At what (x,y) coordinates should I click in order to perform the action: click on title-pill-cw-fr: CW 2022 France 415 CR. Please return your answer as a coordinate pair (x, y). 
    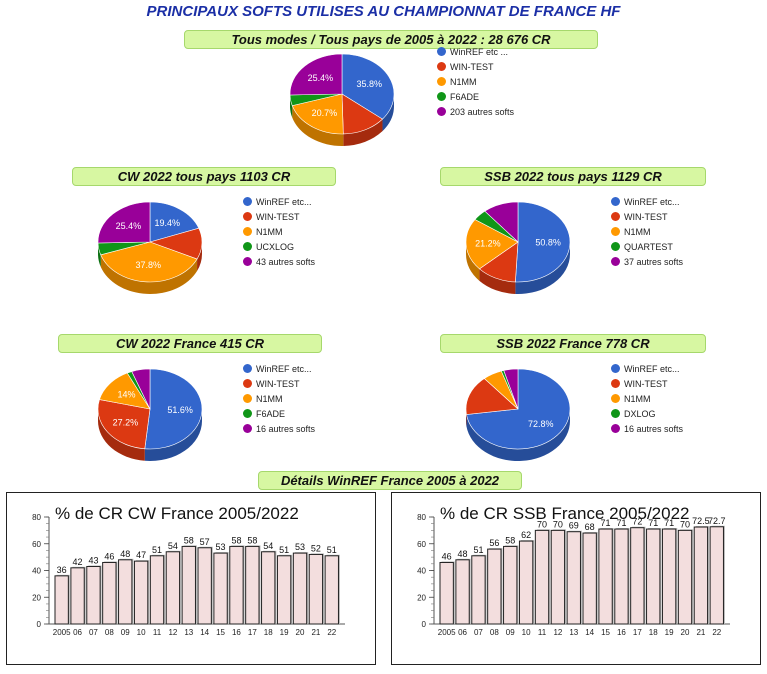
    Looking at the image, I should click on (190, 343).